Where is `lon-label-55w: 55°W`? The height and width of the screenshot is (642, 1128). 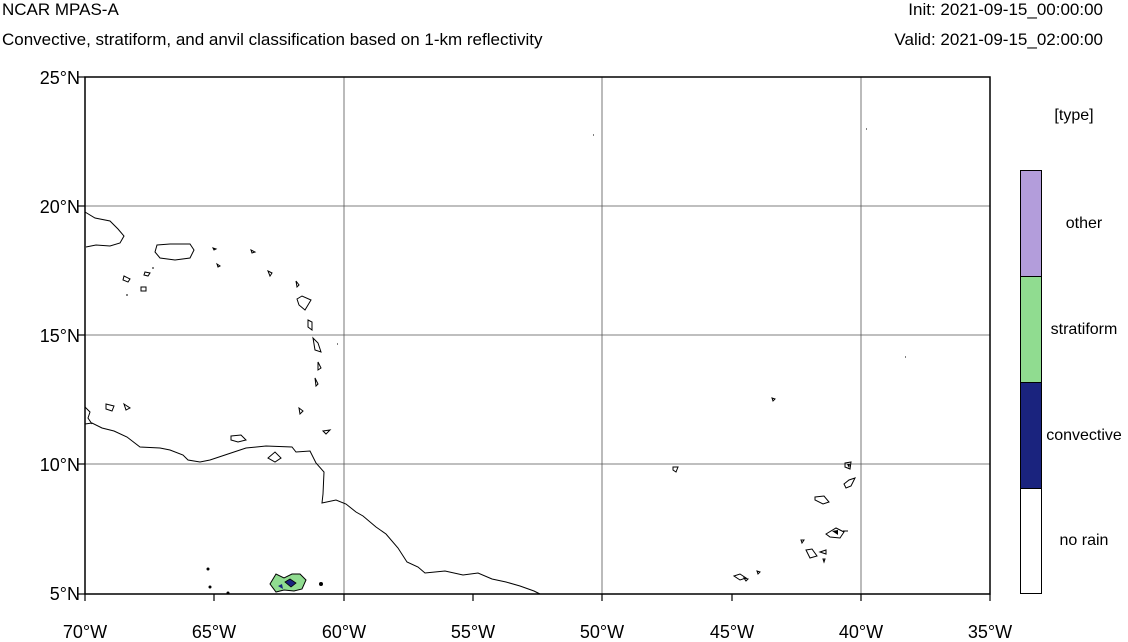
lon-label-55w: 55°W is located at coordinates (473, 632).